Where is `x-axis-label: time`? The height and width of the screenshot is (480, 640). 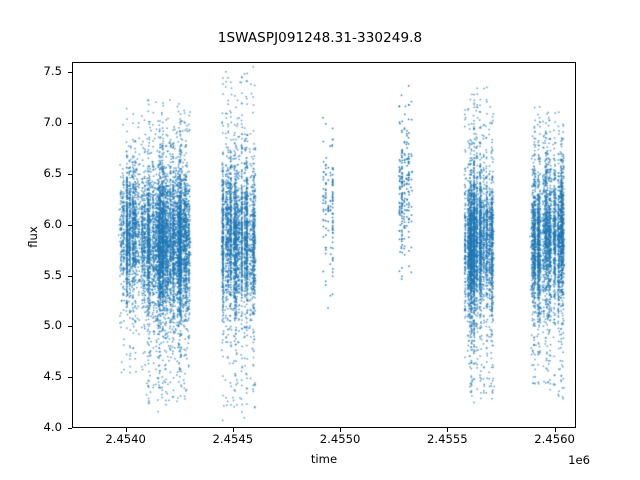 x-axis-label: time is located at coordinates (324, 459).